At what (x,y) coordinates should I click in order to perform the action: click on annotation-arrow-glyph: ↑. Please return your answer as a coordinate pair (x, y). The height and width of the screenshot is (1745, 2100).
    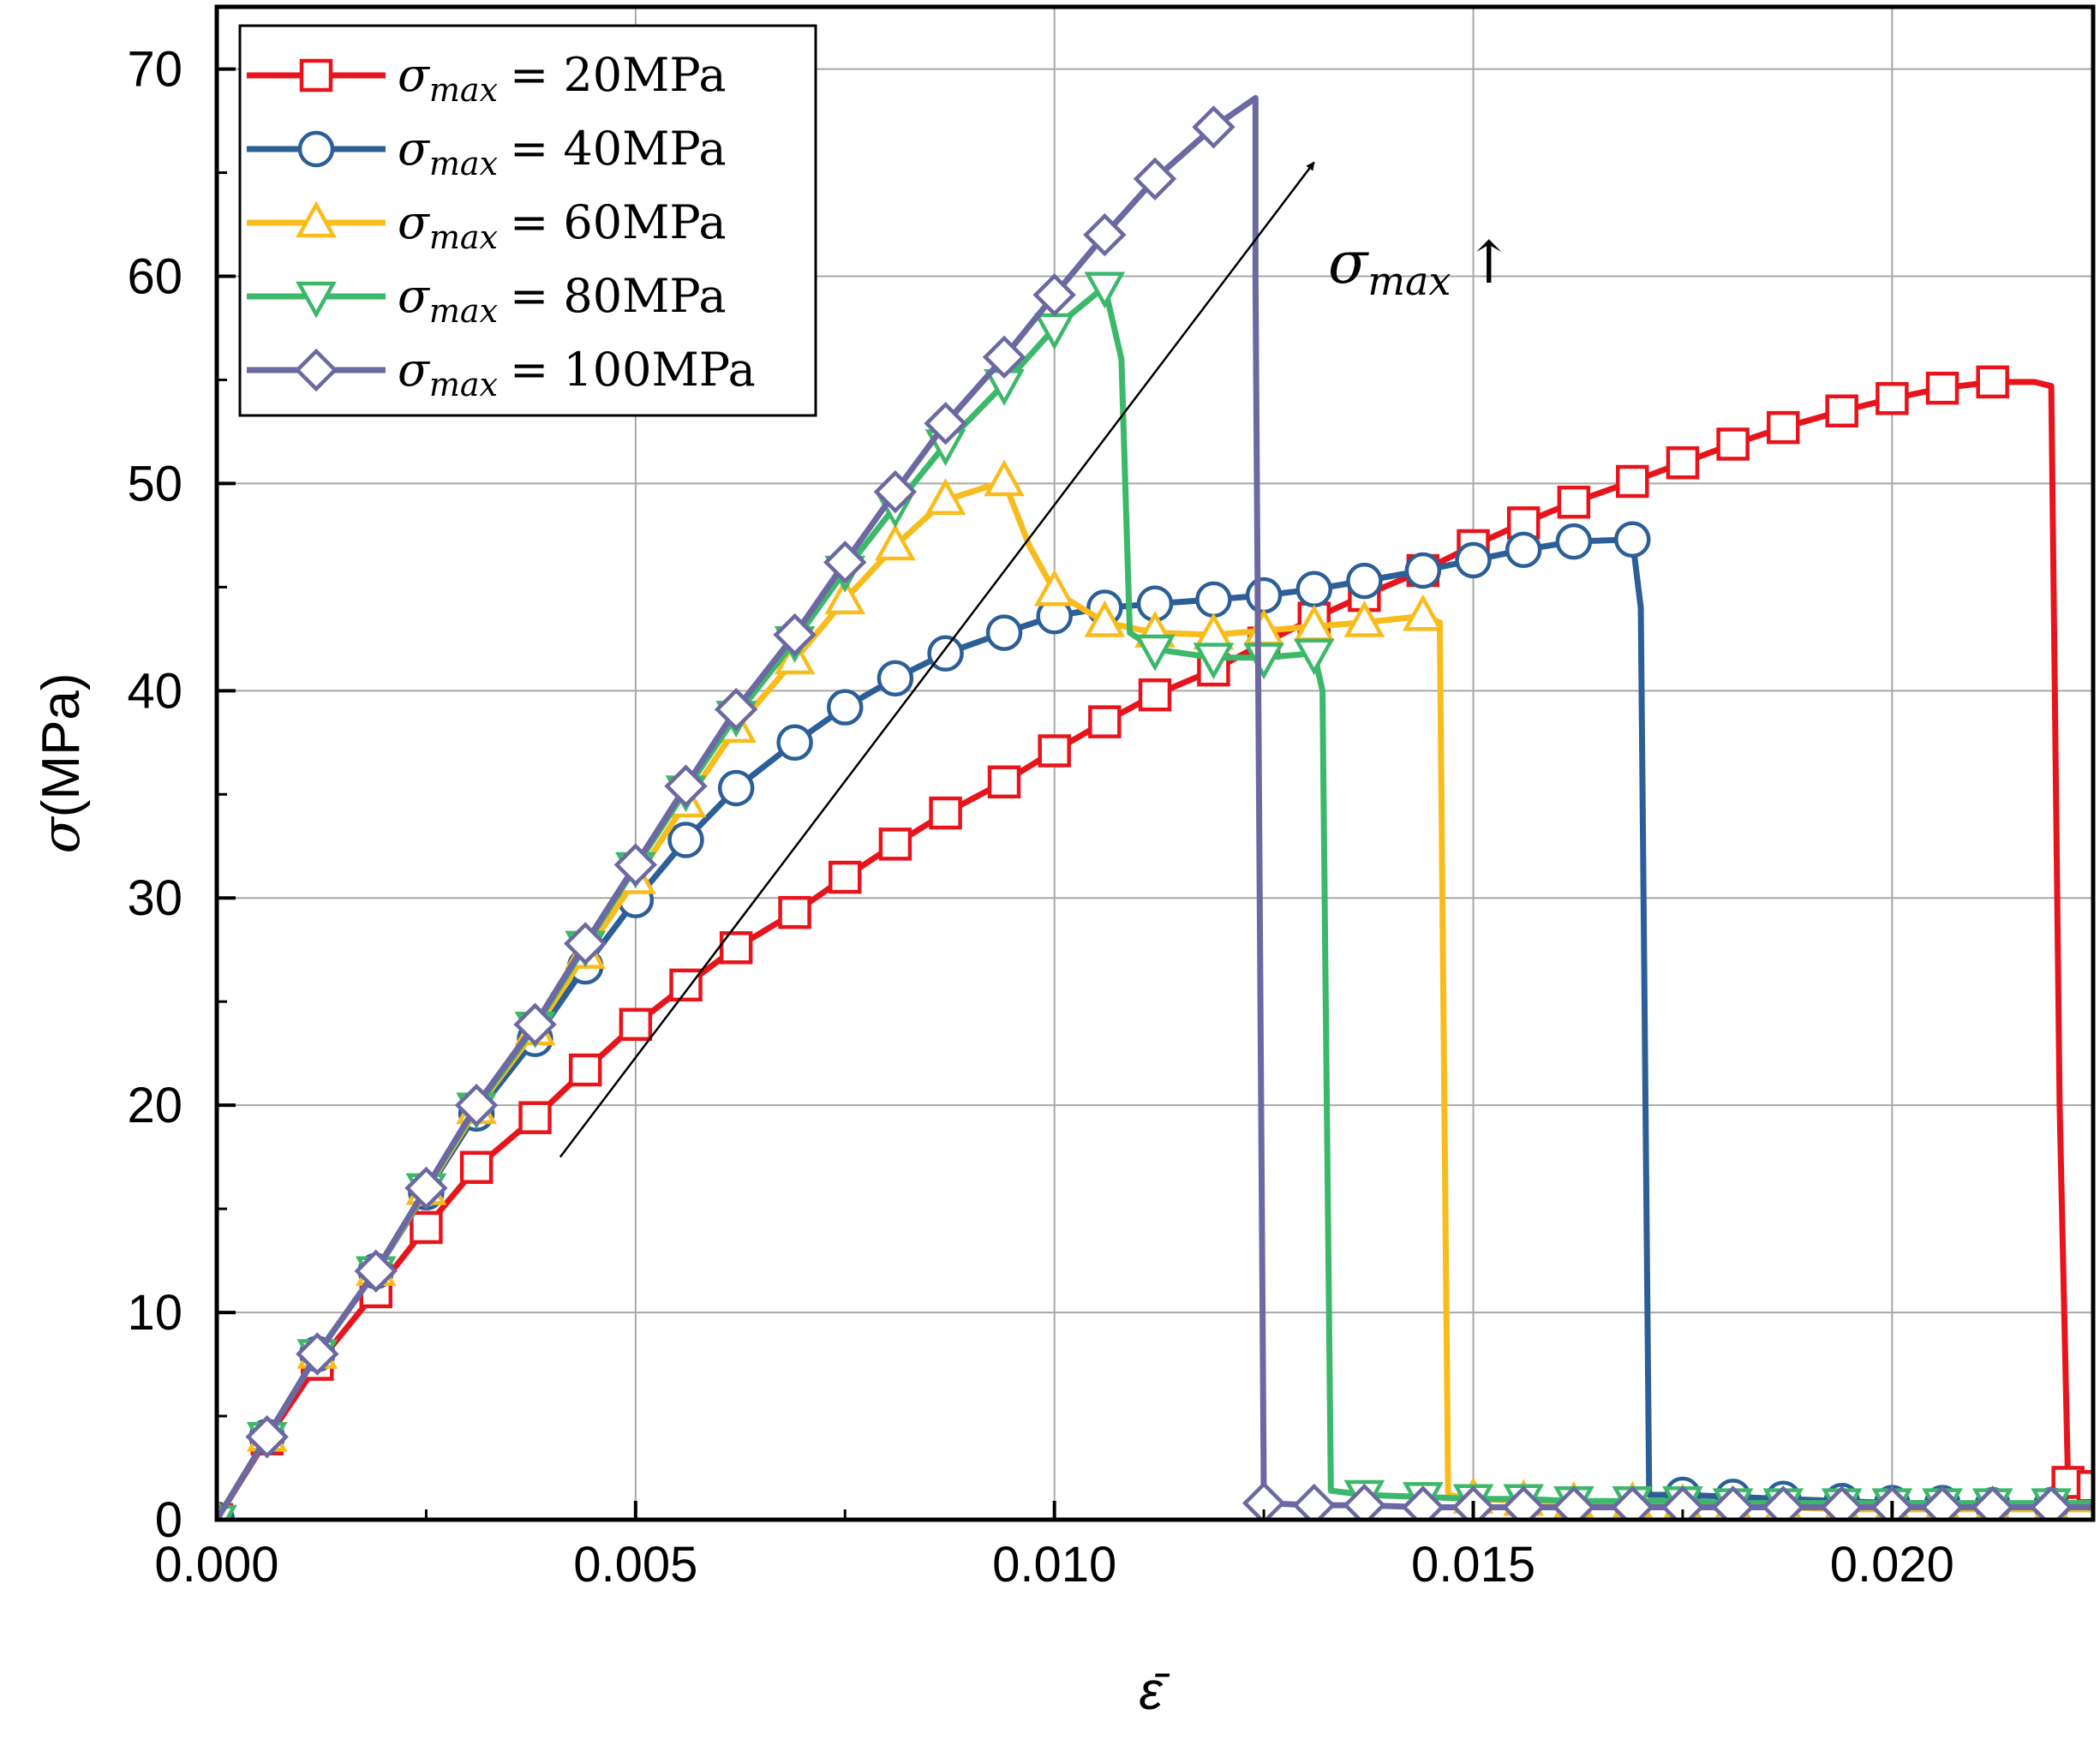
    Looking at the image, I should click on (1488, 263).